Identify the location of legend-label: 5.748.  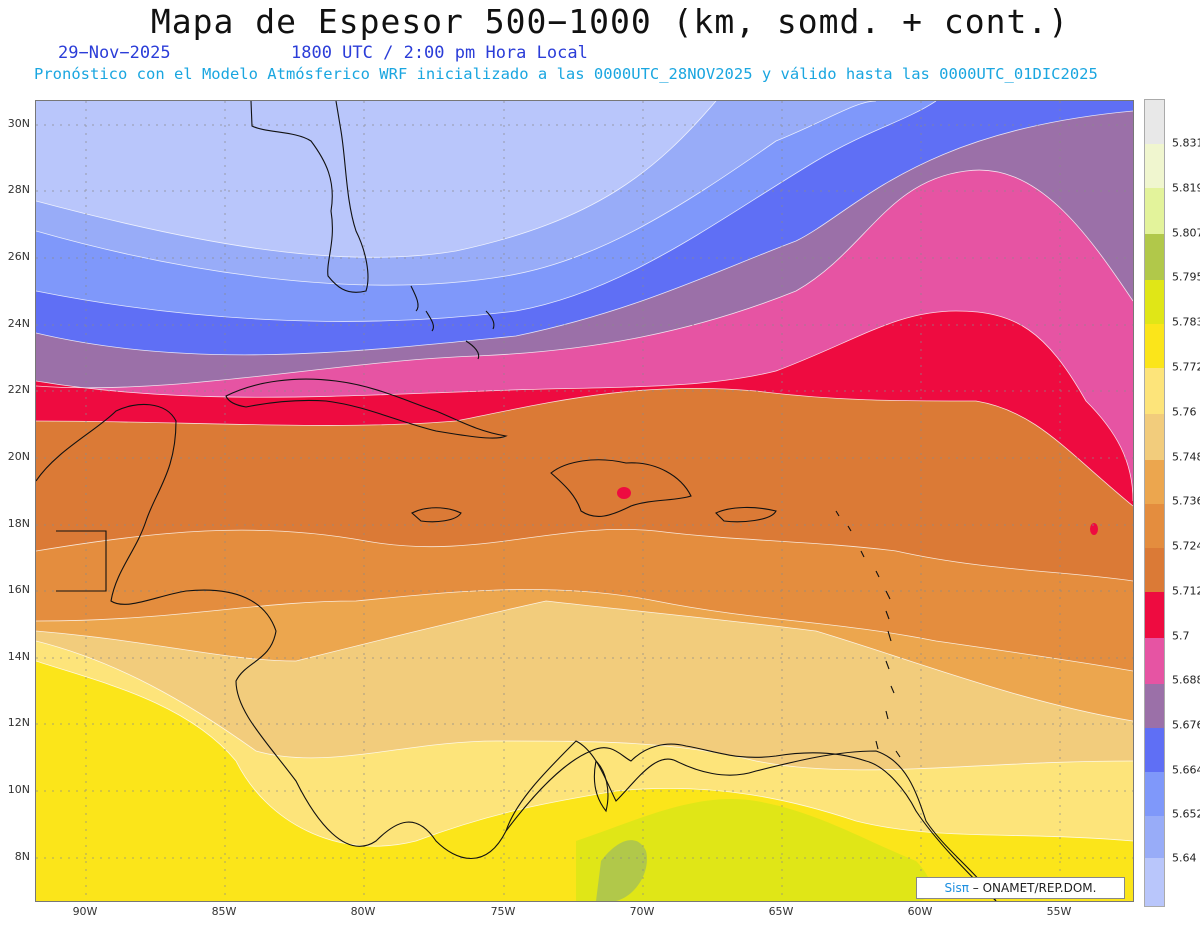
(1186, 457).